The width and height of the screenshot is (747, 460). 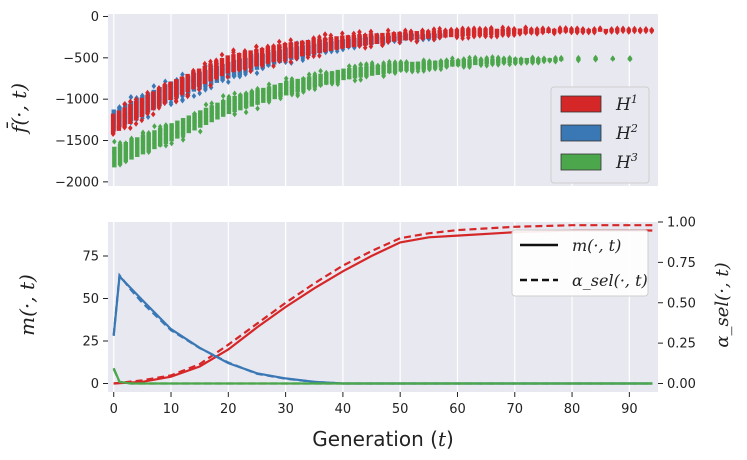 What do you see at coordinates (581, 162) in the screenshot?
I see `legend-swatch-h3` at bounding box center [581, 162].